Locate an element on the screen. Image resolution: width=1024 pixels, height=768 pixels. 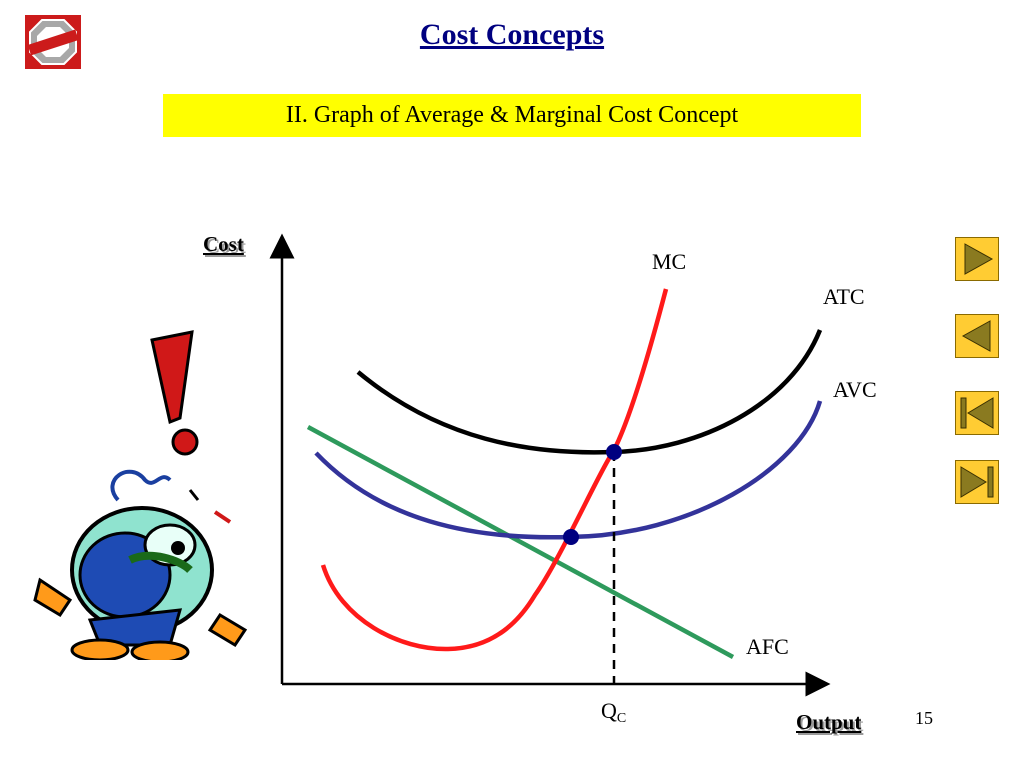
play-back-icon is located at coordinates (977, 336).